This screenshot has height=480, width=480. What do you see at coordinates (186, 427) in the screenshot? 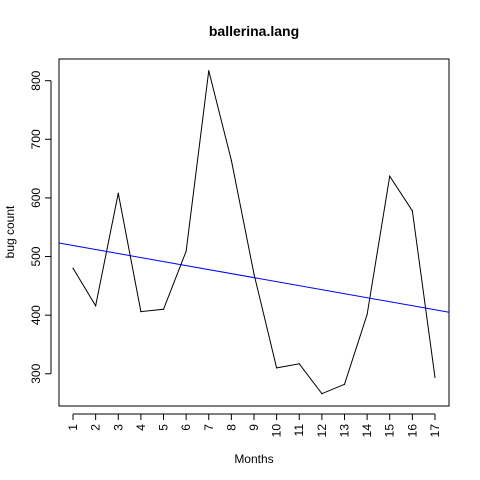
I see `x-tick-label: 6` at bounding box center [186, 427].